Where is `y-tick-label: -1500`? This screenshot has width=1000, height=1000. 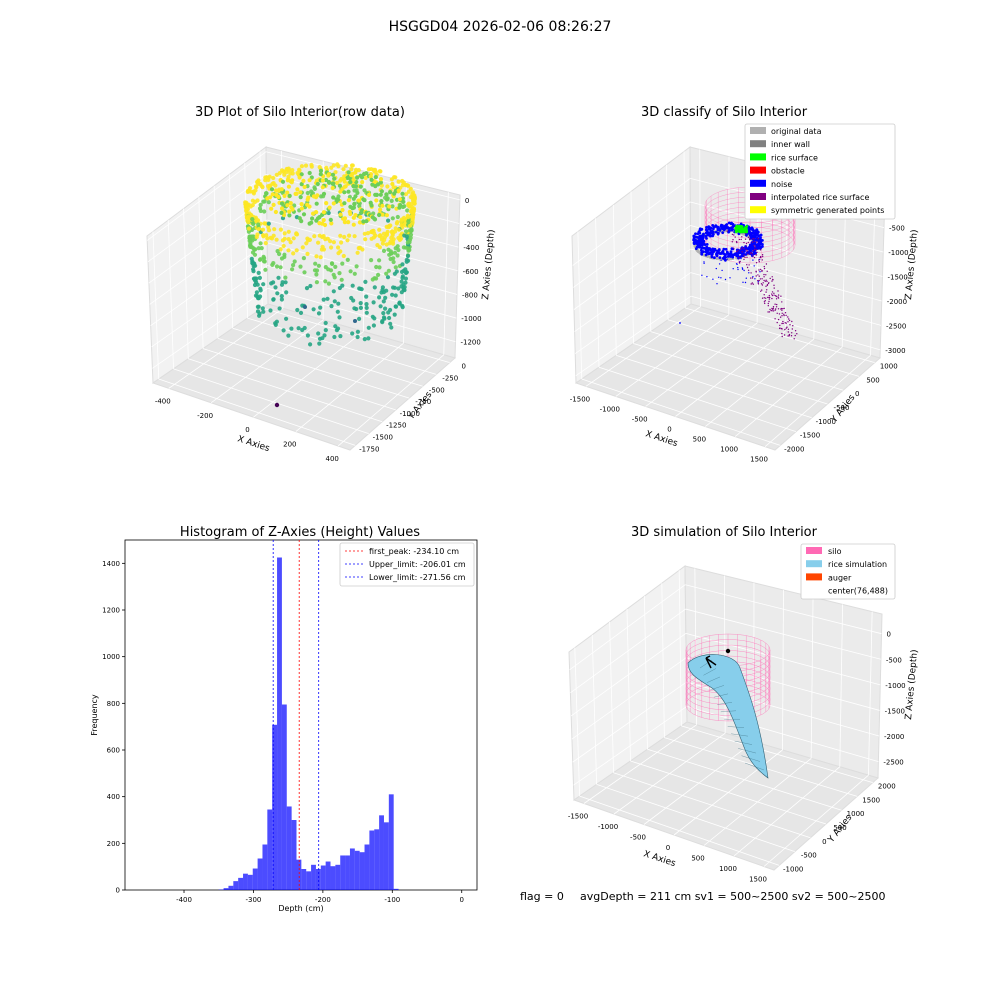
y-tick-label: -1500 is located at coordinates (383, 438).